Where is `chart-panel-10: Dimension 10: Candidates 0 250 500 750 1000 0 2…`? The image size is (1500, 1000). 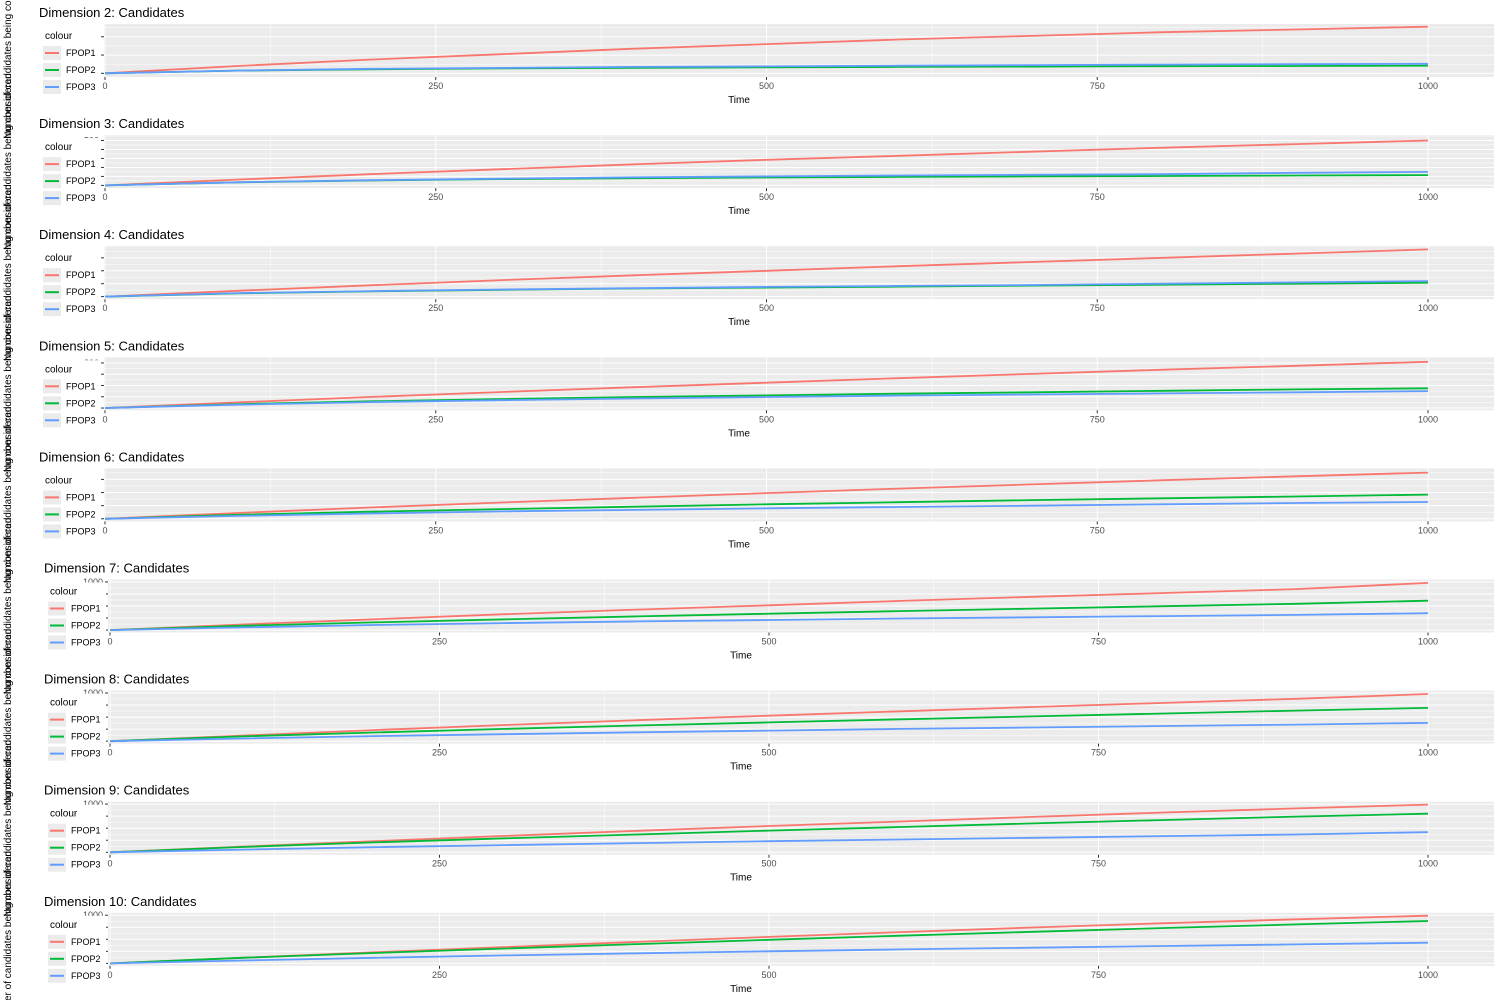
chart-panel-10: Dimension 10: Candidates 0 250 500 750 1000 0 2… is located at coordinates (748, 925).